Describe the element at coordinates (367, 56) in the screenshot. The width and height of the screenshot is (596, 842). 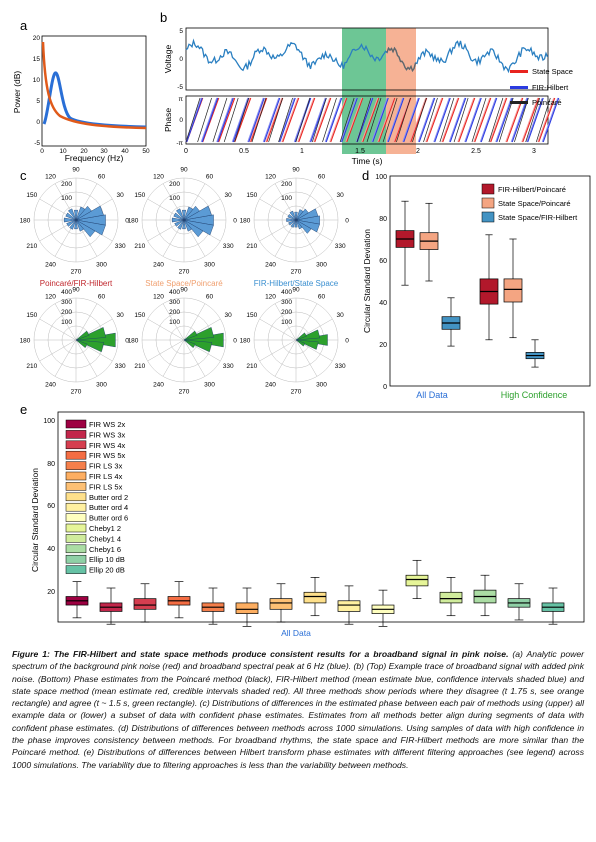
I see `voltage-trace` at that location.